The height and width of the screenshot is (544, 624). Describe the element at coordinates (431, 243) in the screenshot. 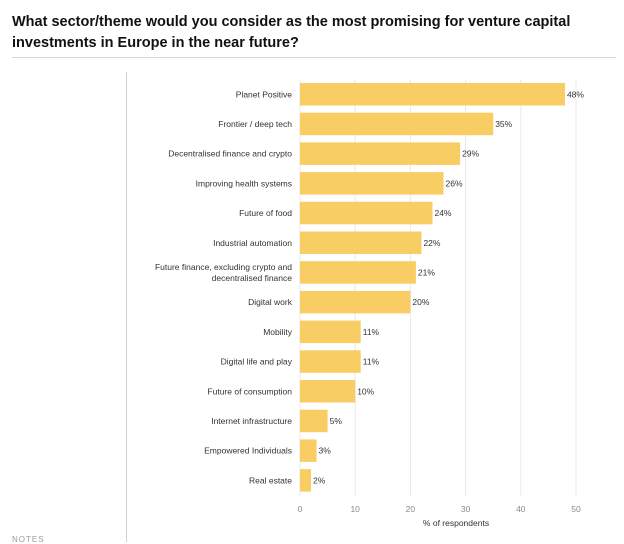

I see `value-label-5: 22%` at that location.